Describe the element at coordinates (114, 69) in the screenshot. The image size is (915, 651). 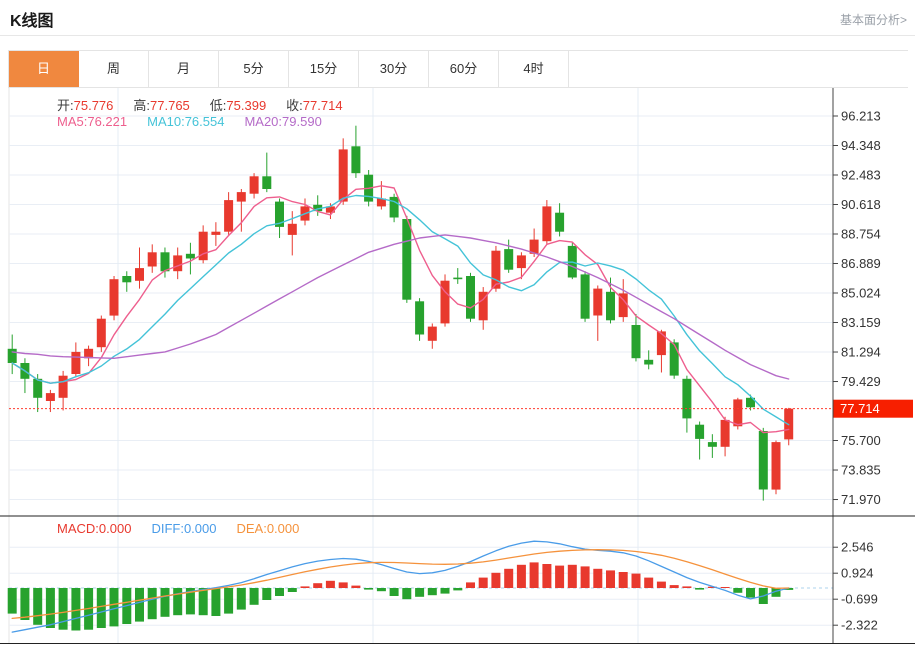
I see `period-tab-1: 周` at that location.